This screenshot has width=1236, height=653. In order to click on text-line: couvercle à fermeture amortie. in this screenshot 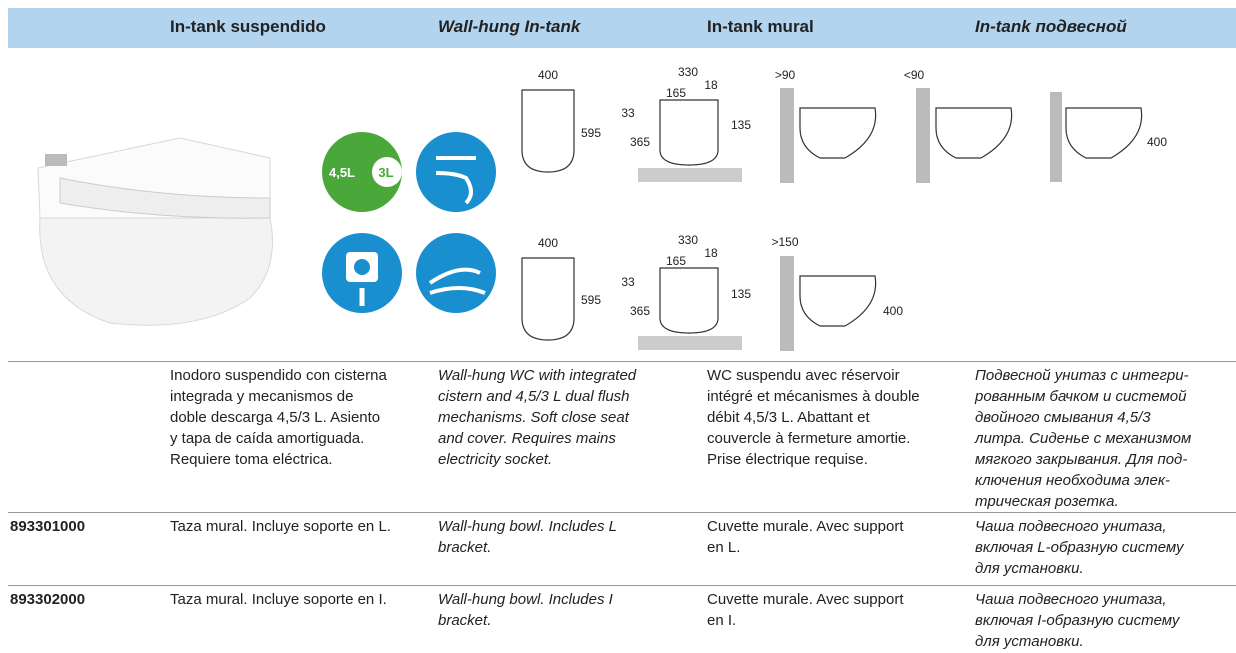, I will do `click(809, 438)`.